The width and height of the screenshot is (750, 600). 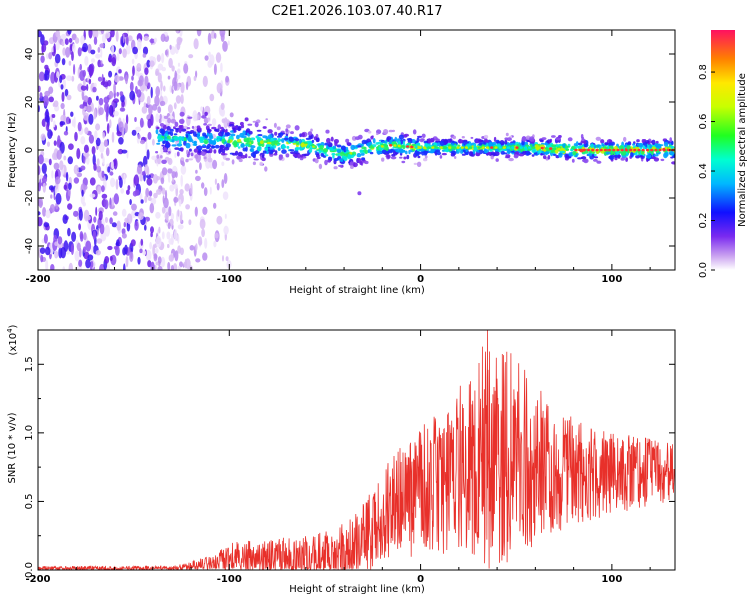 What do you see at coordinates (229, 279) in the screenshot?
I see `heatmap-xtick-label: -100` at bounding box center [229, 279].